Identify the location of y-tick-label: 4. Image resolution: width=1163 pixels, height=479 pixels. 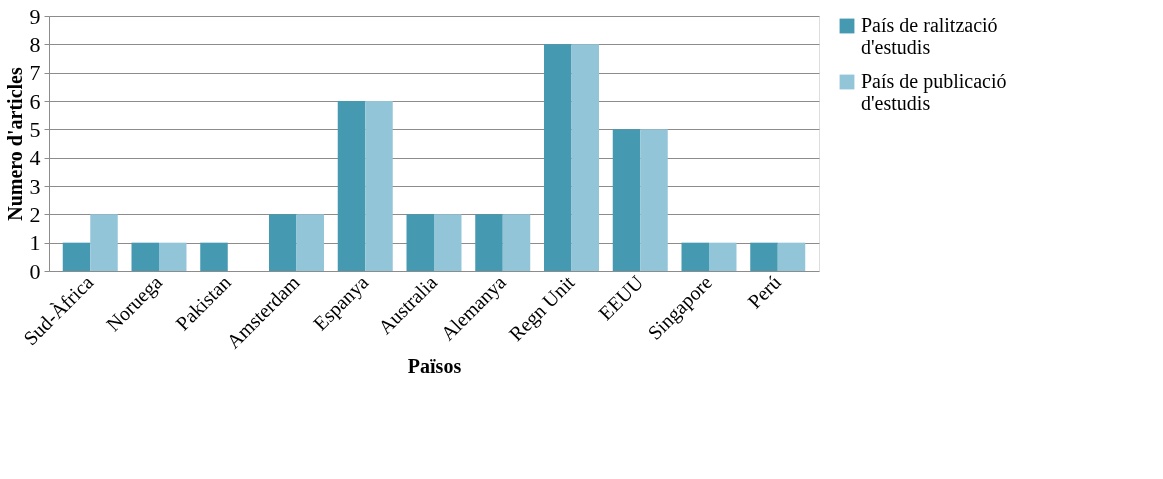
(35, 158).